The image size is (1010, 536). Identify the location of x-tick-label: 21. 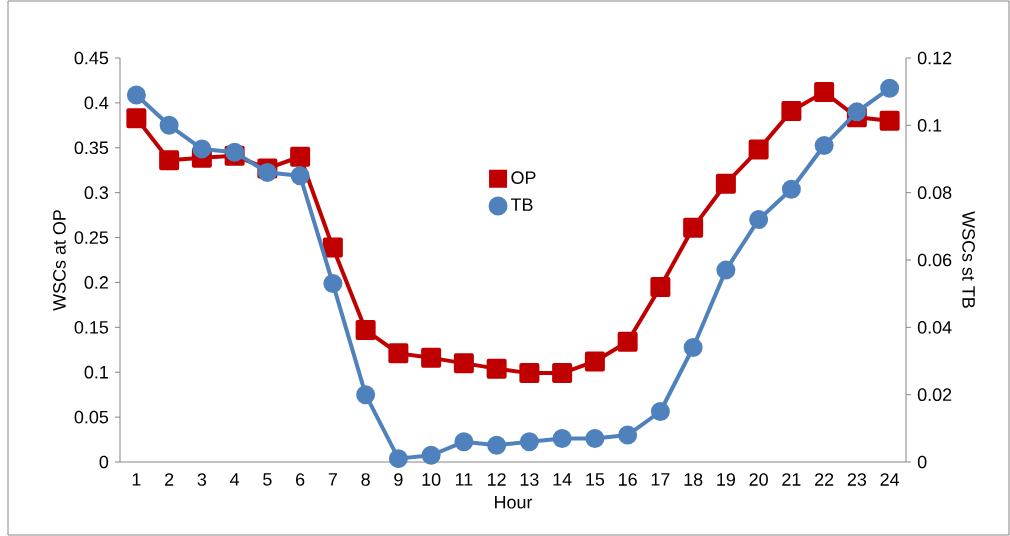
(791, 479).